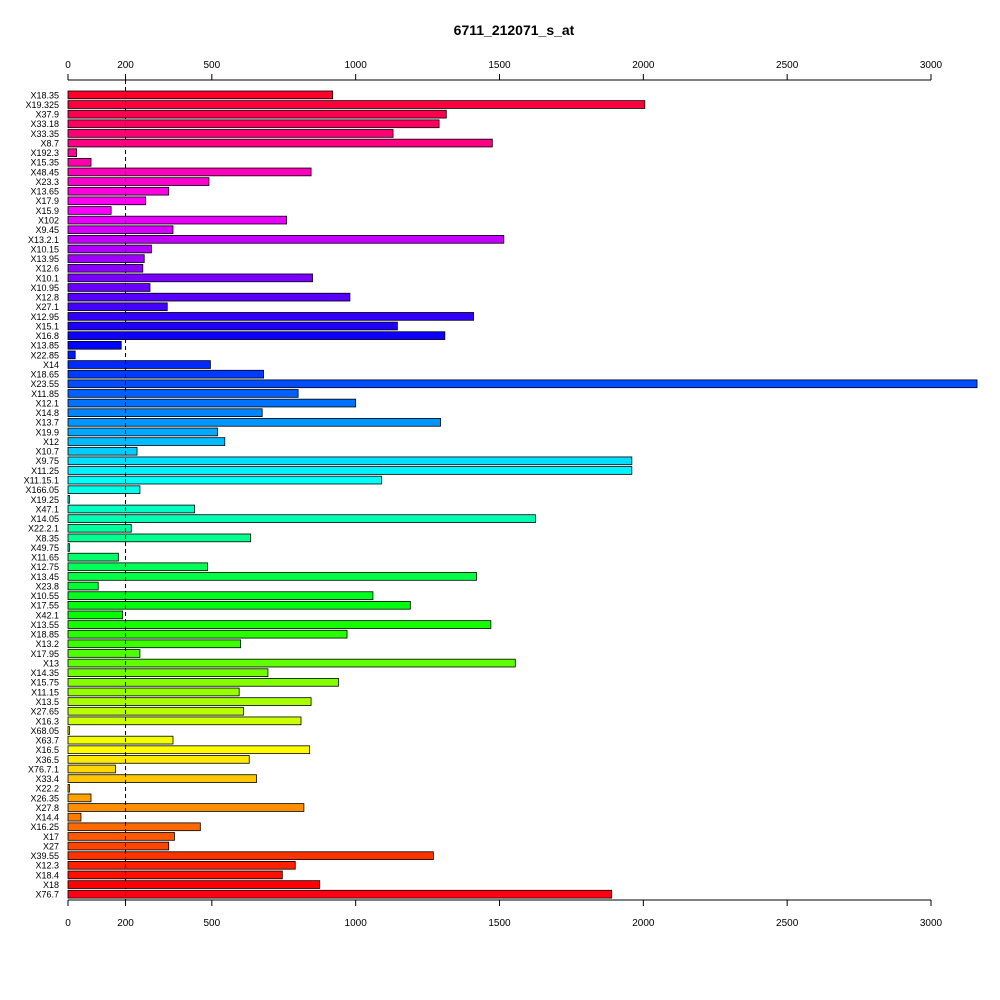  I want to click on category-label: X16.8, so click(47, 336).